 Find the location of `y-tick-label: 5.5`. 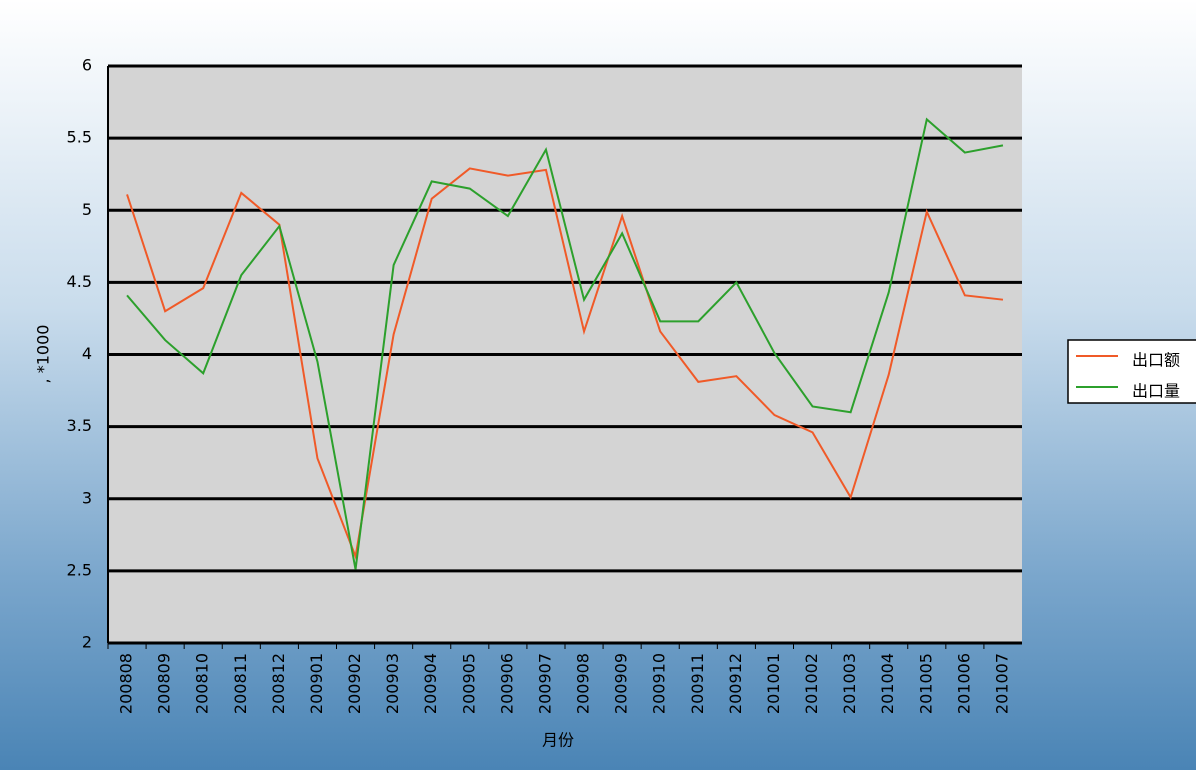

y-tick-label: 5.5 is located at coordinates (79, 137).